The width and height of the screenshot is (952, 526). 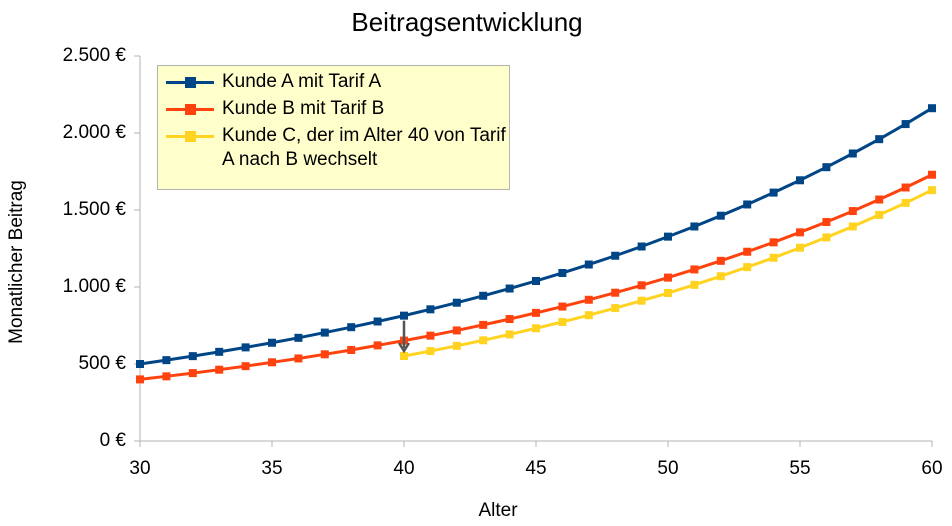 What do you see at coordinates (16, 262) in the screenshot?
I see `y-axis-label: Monatlicher Beitrag` at bounding box center [16, 262].